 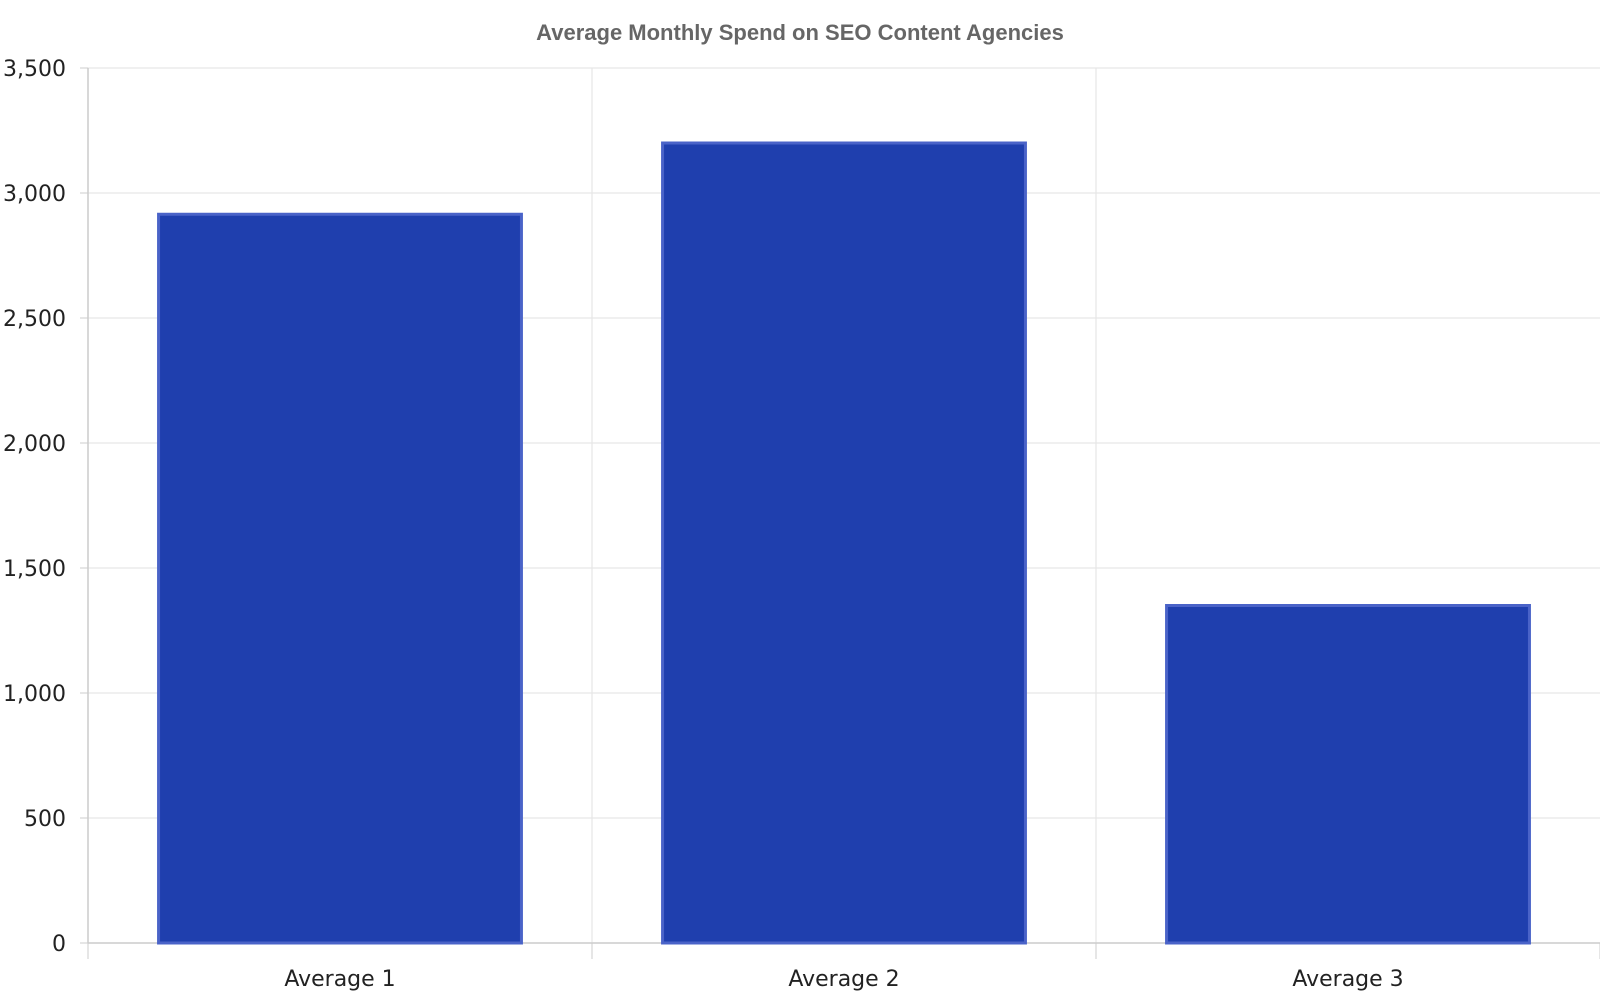 What do you see at coordinates (339, 979) in the screenshot?
I see `x-tick-label: Average 1` at bounding box center [339, 979].